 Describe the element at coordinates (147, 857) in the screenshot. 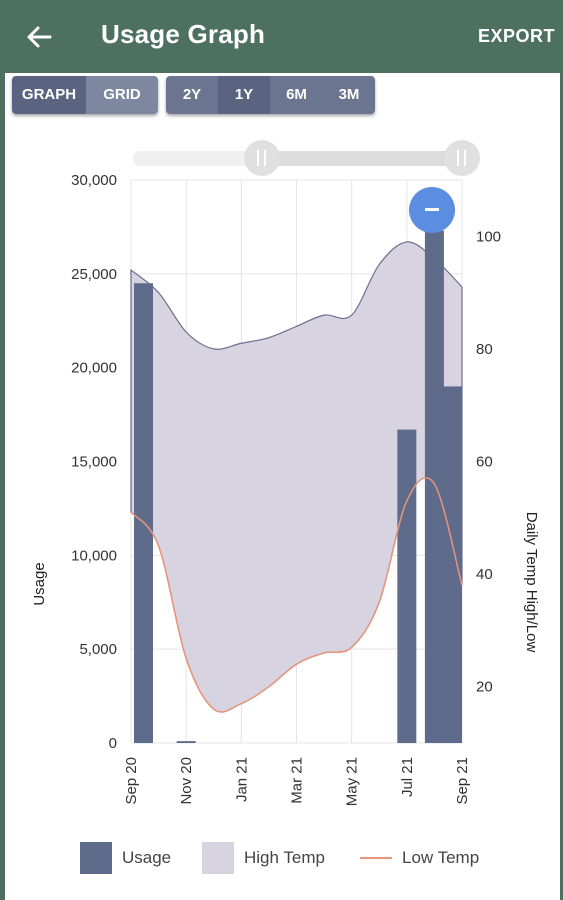

I see `legend-label-usage: Usage` at that location.